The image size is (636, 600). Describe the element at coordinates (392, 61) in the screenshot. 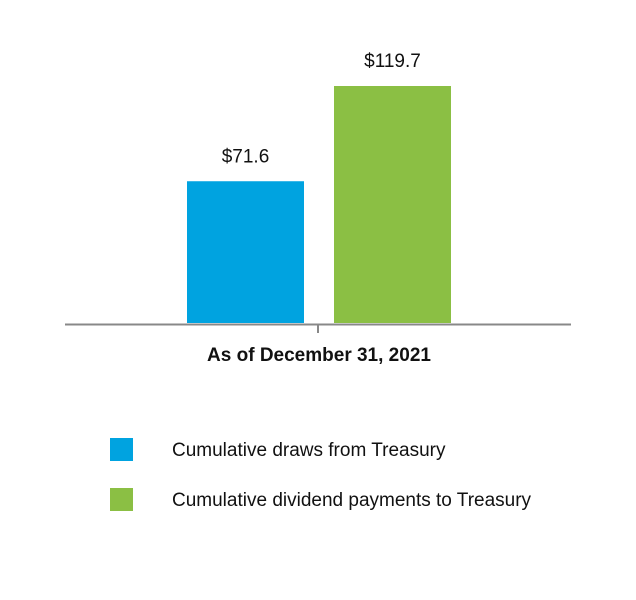

I see `value-label: $119.7` at that location.